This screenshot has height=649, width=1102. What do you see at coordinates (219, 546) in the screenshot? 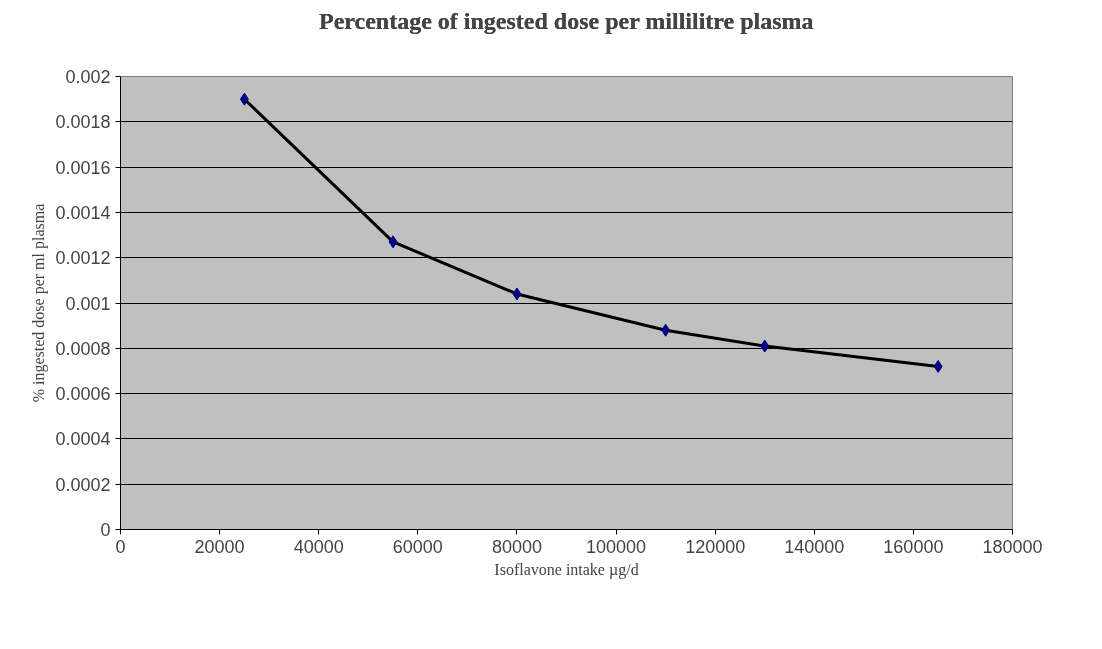
I see `x-tick-label: 20000` at bounding box center [219, 546].